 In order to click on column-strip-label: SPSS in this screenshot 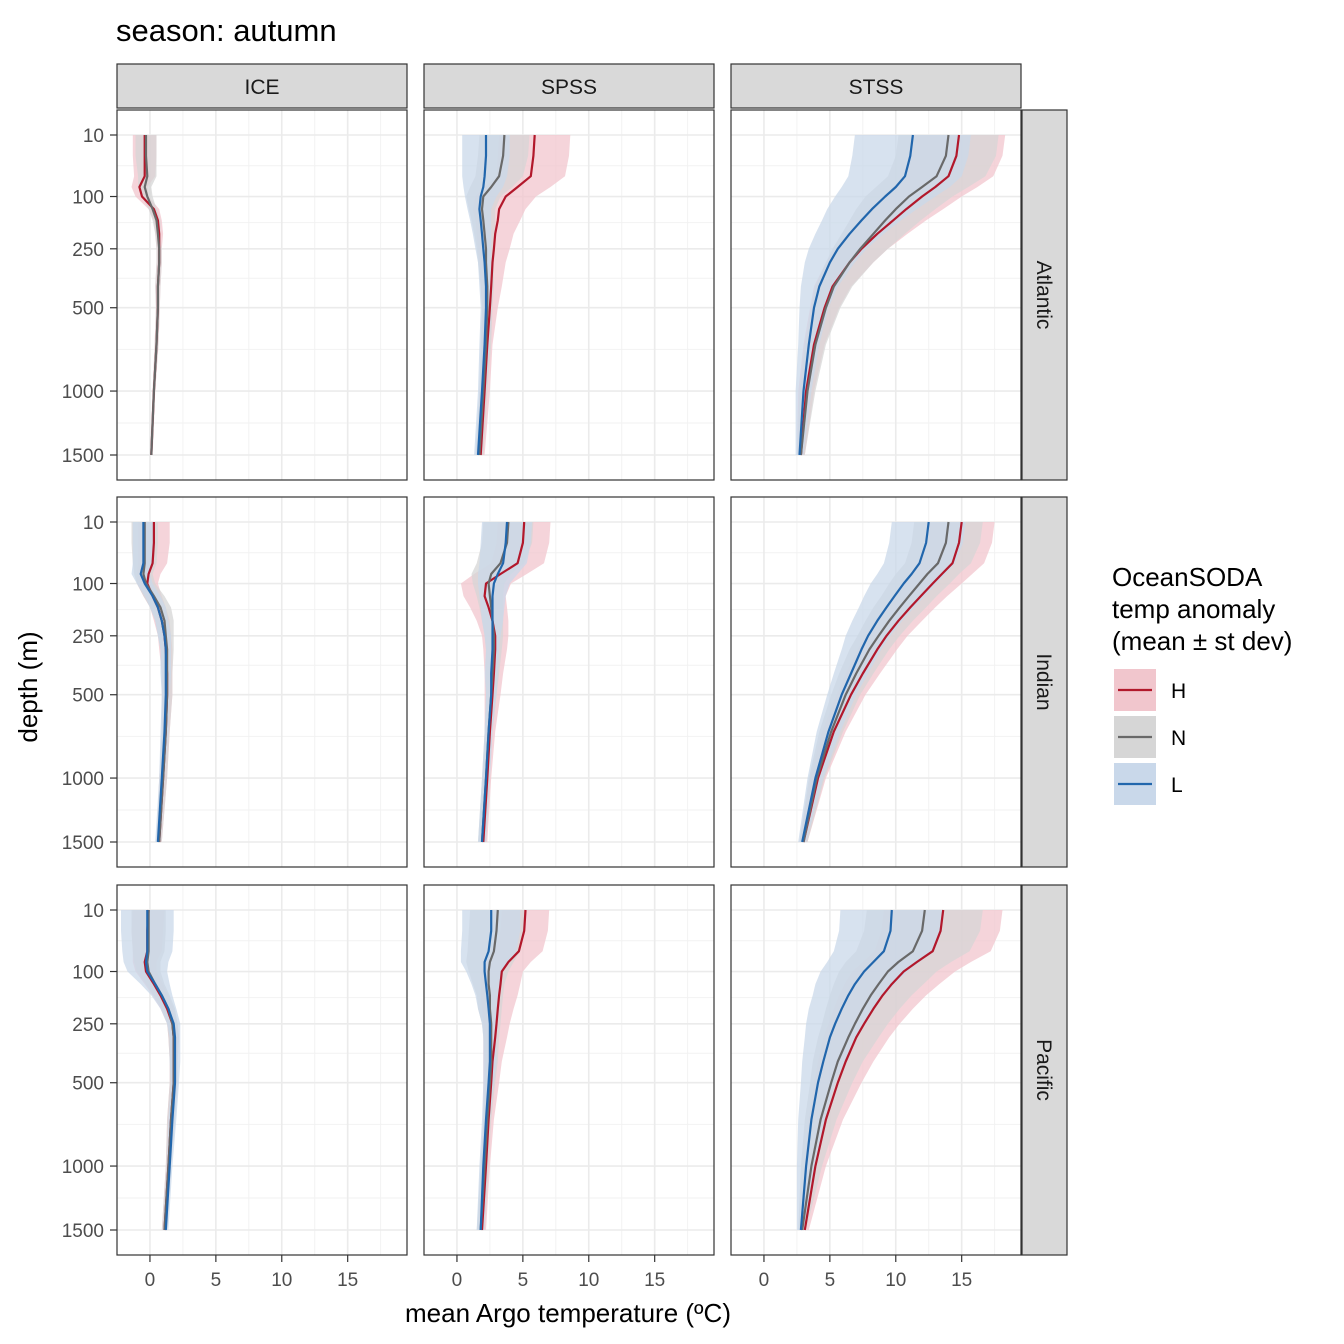, I will do `click(569, 87)`.